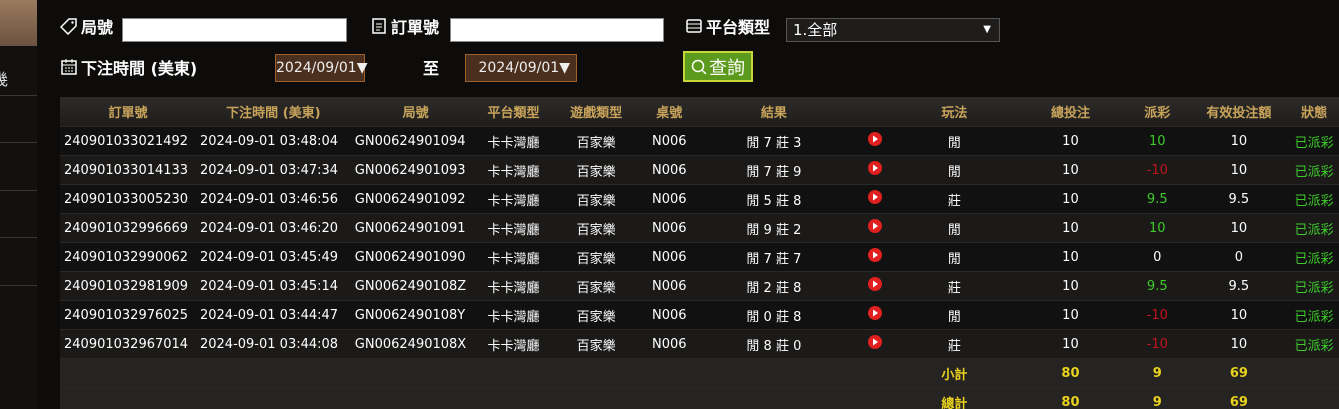  Describe the element at coordinates (69, 67) in the screenshot. I see `calendar-icon` at that location.